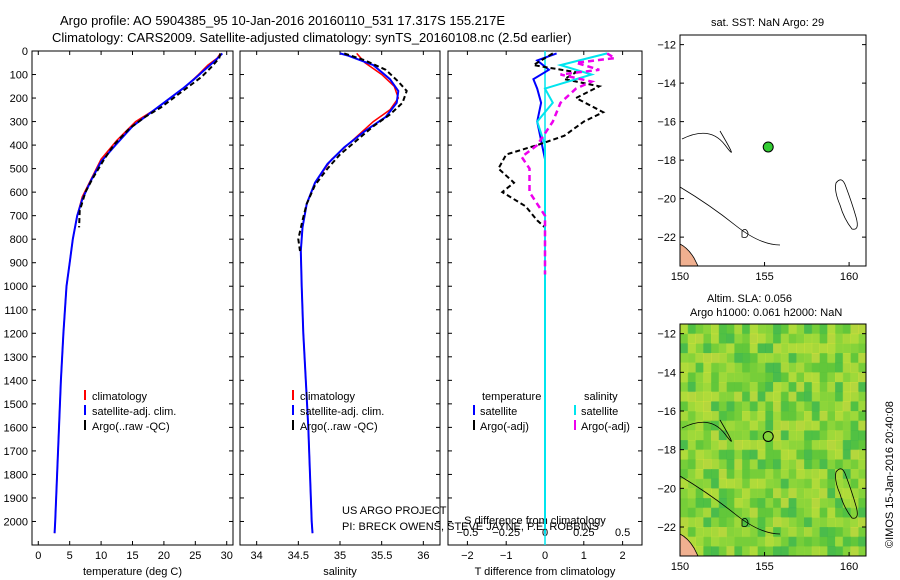 The image size is (900, 580). Describe the element at coordinates (506, 533) in the screenshot. I see `s-tick-label: −0.25` at that location.